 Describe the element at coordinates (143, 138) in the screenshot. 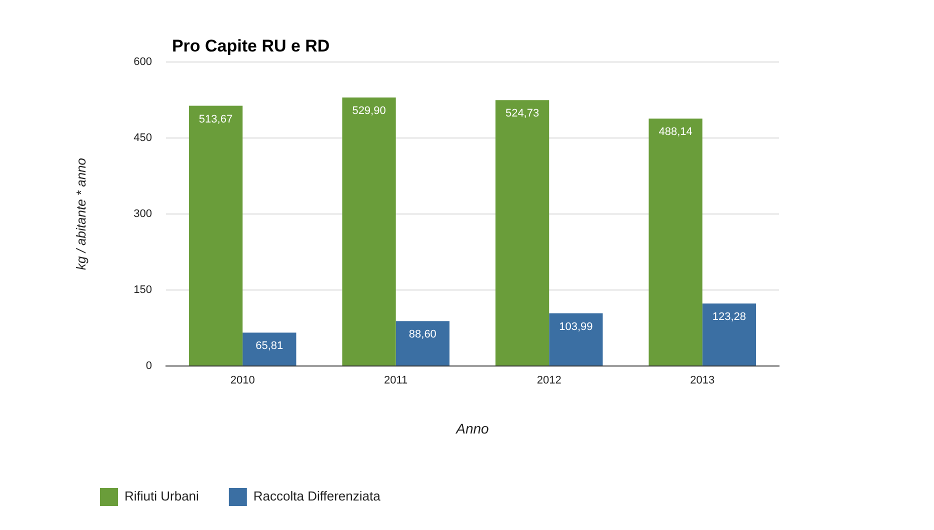

I see `y-tick-label: 450` at that location.